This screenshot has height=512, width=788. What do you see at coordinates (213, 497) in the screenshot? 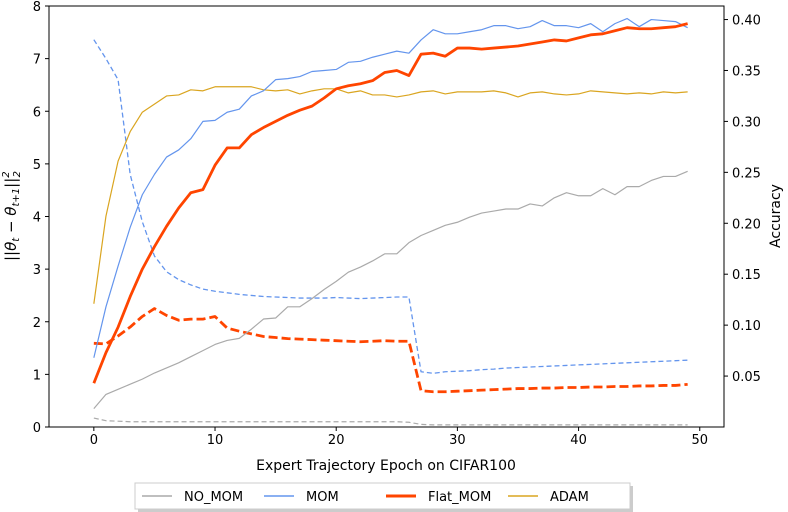
I see `legend-label-no-mom: NO_MOM` at bounding box center [213, 497].